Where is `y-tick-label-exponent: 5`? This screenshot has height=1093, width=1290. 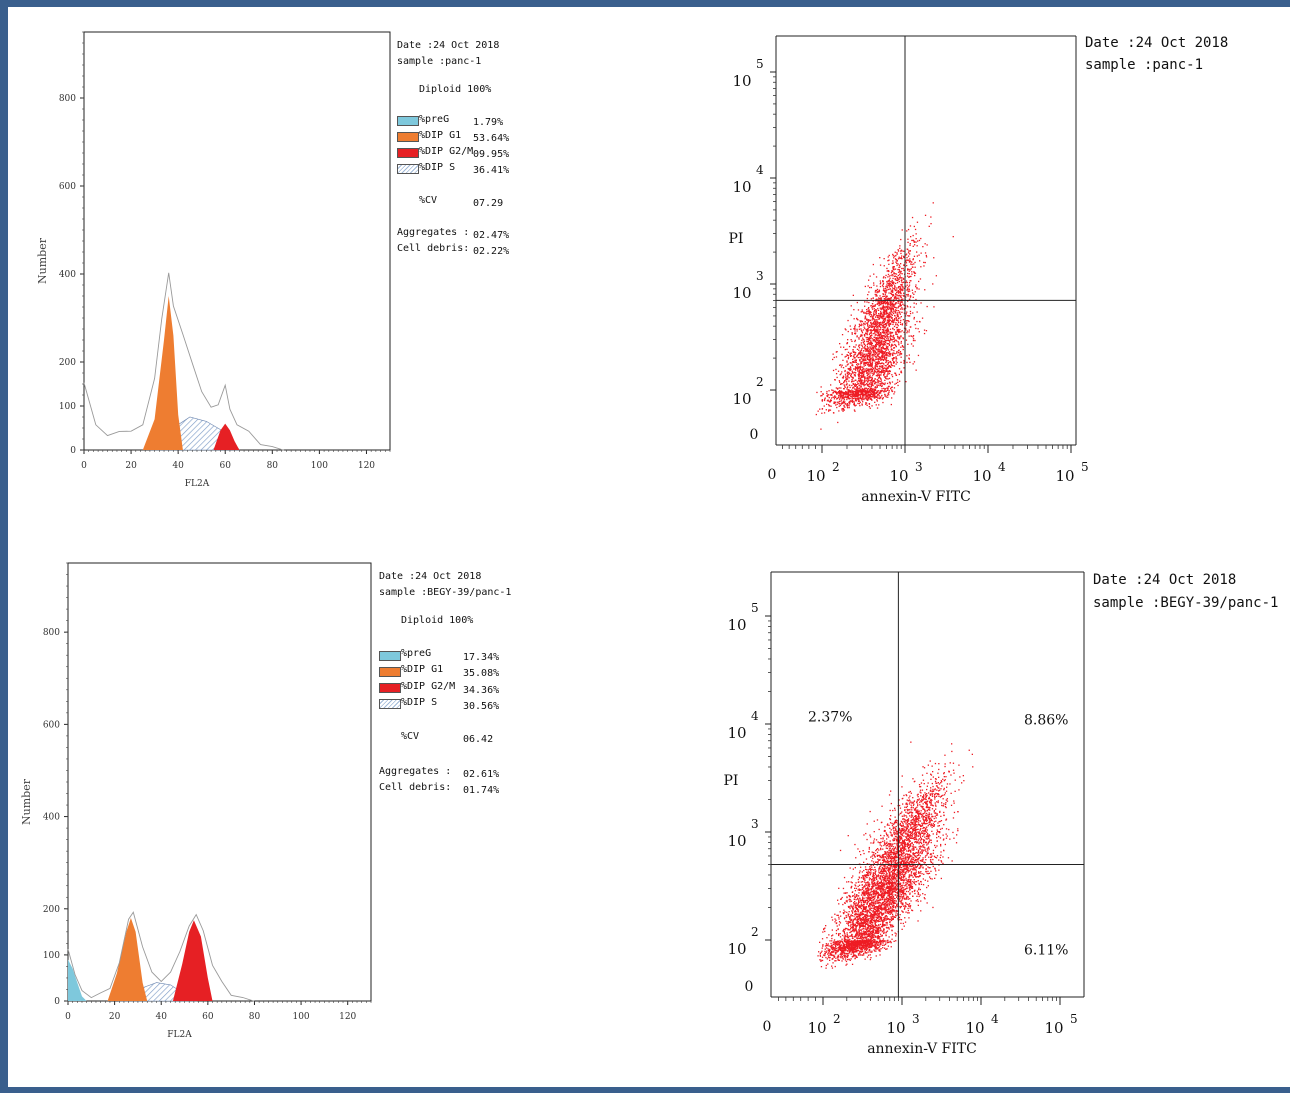
y-tick-label-exponent: 5 is located at coordinates (760, 64).